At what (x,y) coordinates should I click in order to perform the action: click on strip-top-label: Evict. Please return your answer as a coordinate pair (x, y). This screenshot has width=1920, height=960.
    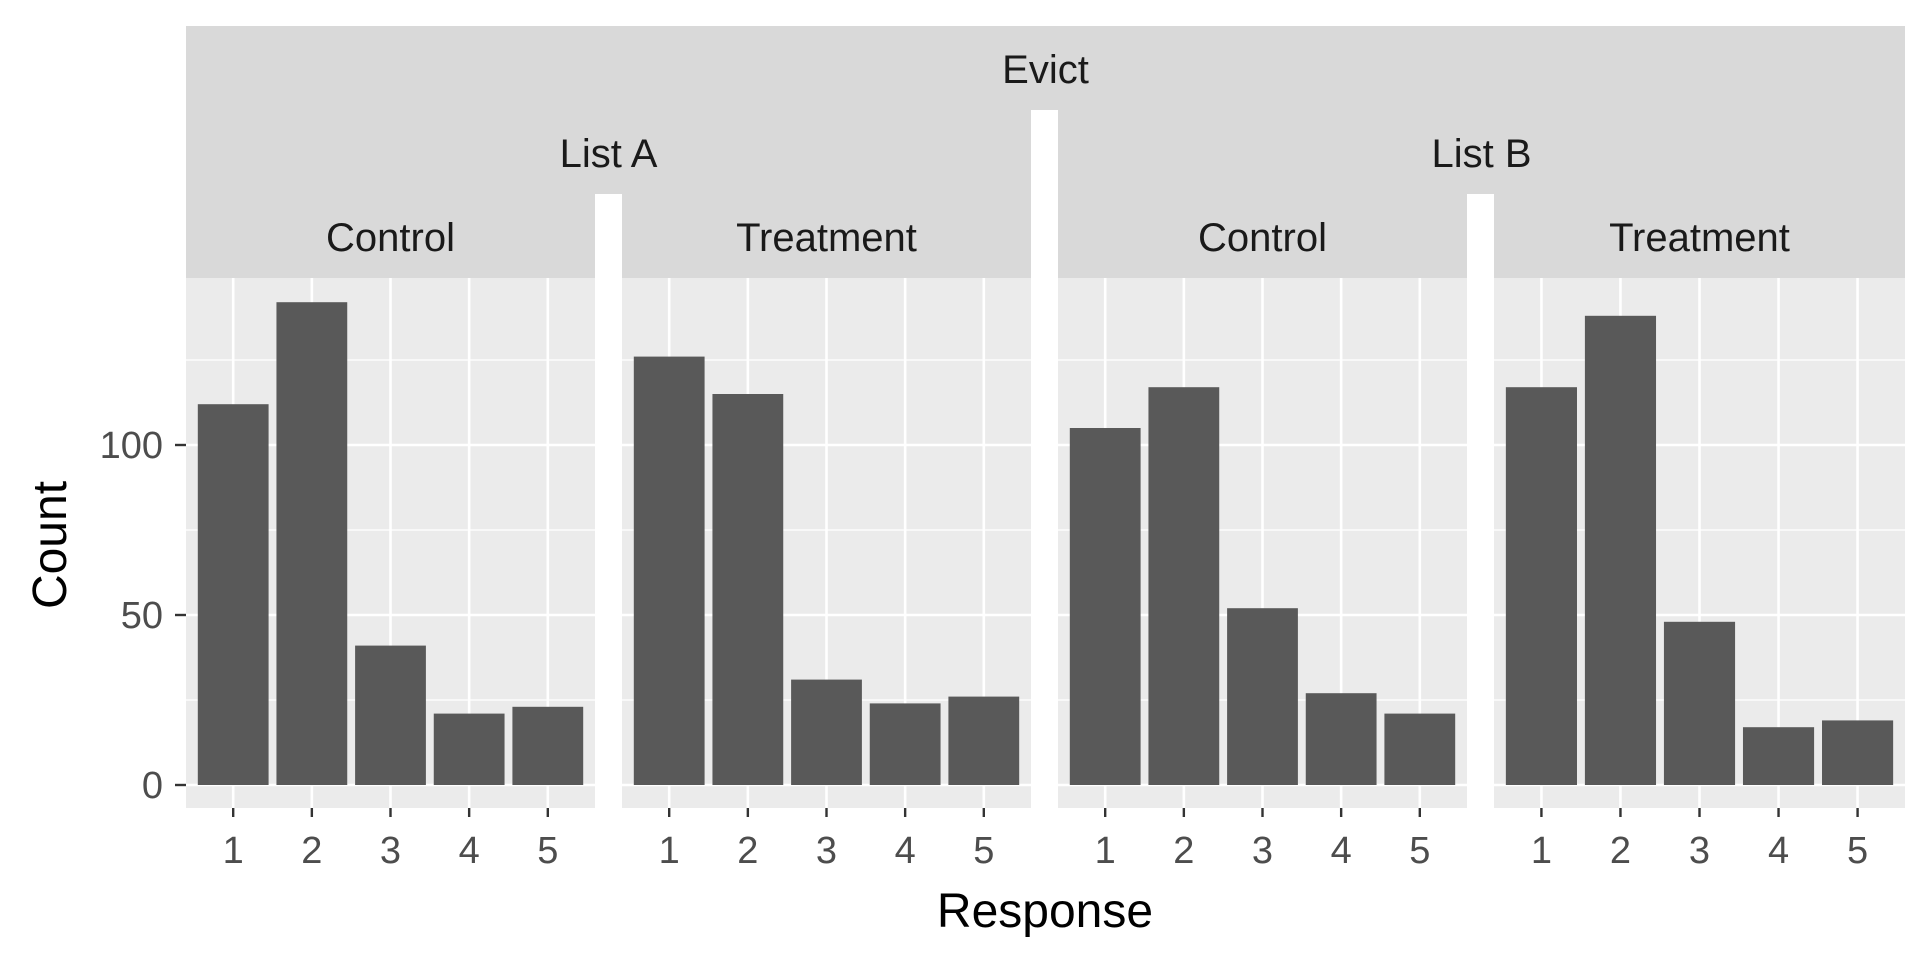
    Looking at the image, I should click on (1045, 70).